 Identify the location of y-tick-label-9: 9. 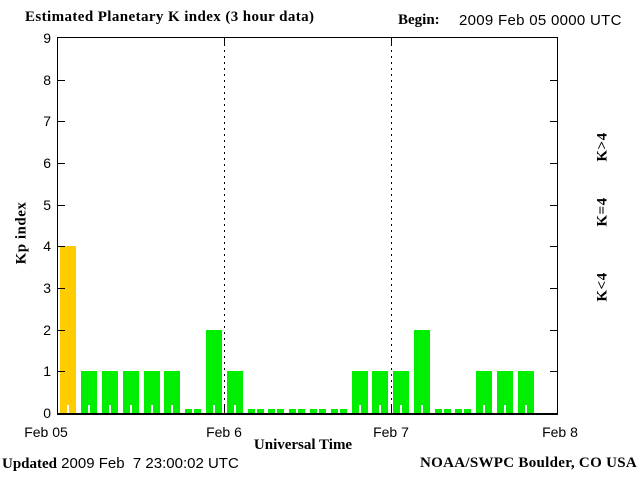
(47, 38).